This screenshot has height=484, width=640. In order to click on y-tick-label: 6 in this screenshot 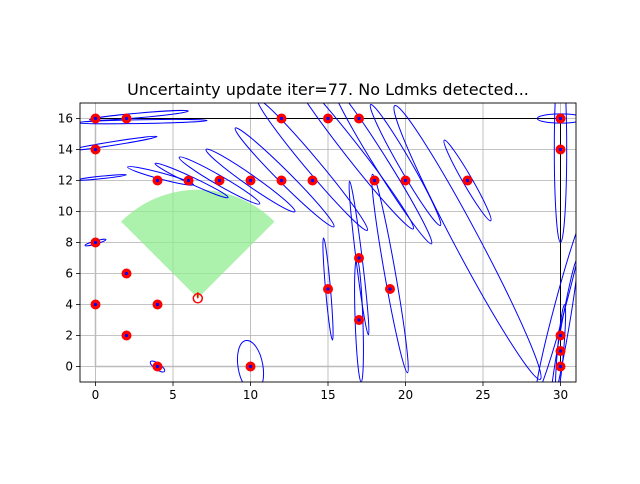, I will do `click(69, 274)`.